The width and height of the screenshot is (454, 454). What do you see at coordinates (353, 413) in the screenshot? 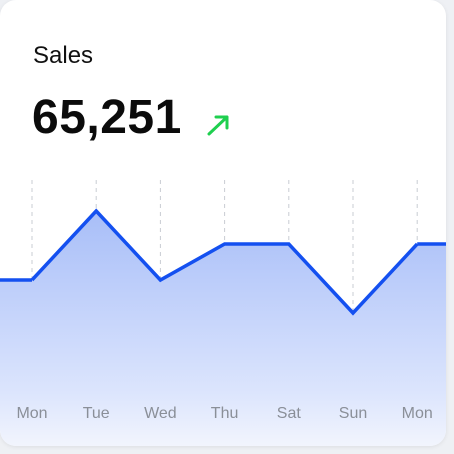
I see `x-tick-label: Sun` at bounding box center [353, 413].